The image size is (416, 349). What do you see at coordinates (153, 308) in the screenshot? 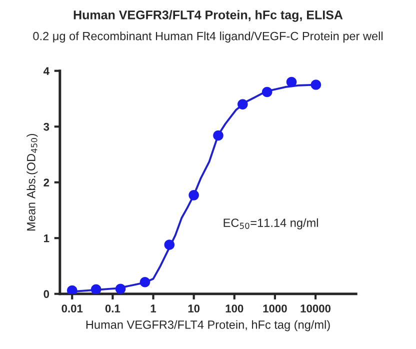
I see `x-tick-label: 1` at bounding box center [153, 308].